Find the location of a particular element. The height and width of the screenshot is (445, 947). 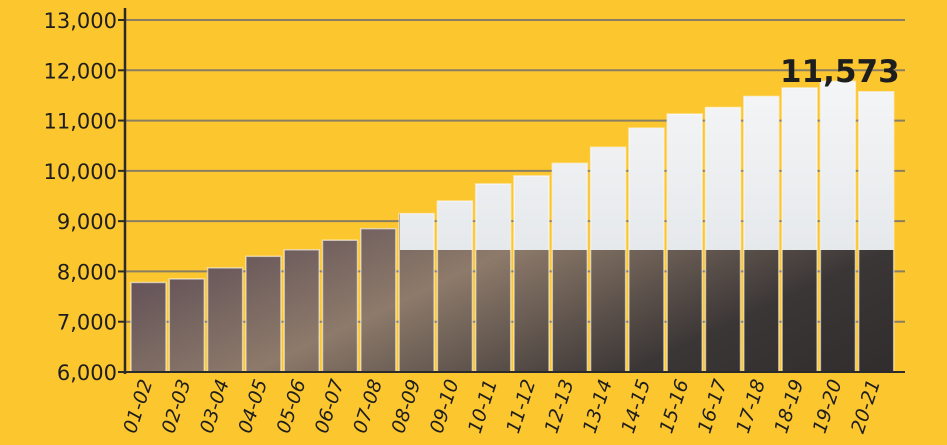

y-tick-label: 11,000 is located at coordinates (80, 122).